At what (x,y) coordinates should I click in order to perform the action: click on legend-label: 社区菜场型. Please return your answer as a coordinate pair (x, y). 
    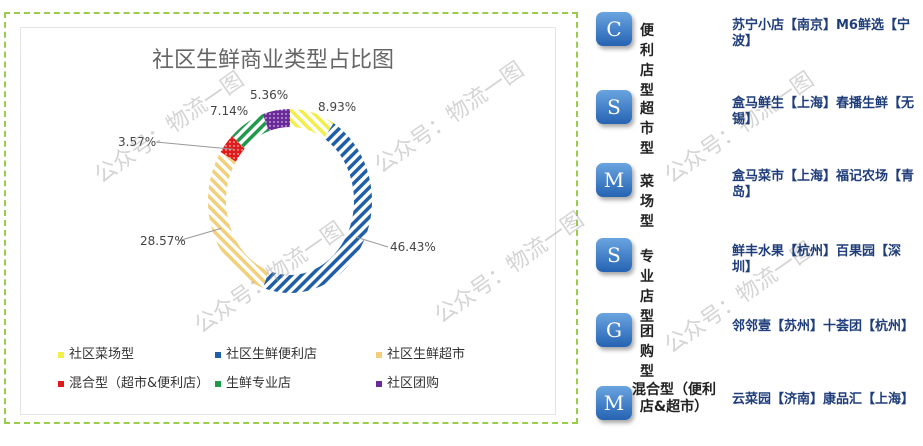
    Looking at the image, I should click on (102, 354).